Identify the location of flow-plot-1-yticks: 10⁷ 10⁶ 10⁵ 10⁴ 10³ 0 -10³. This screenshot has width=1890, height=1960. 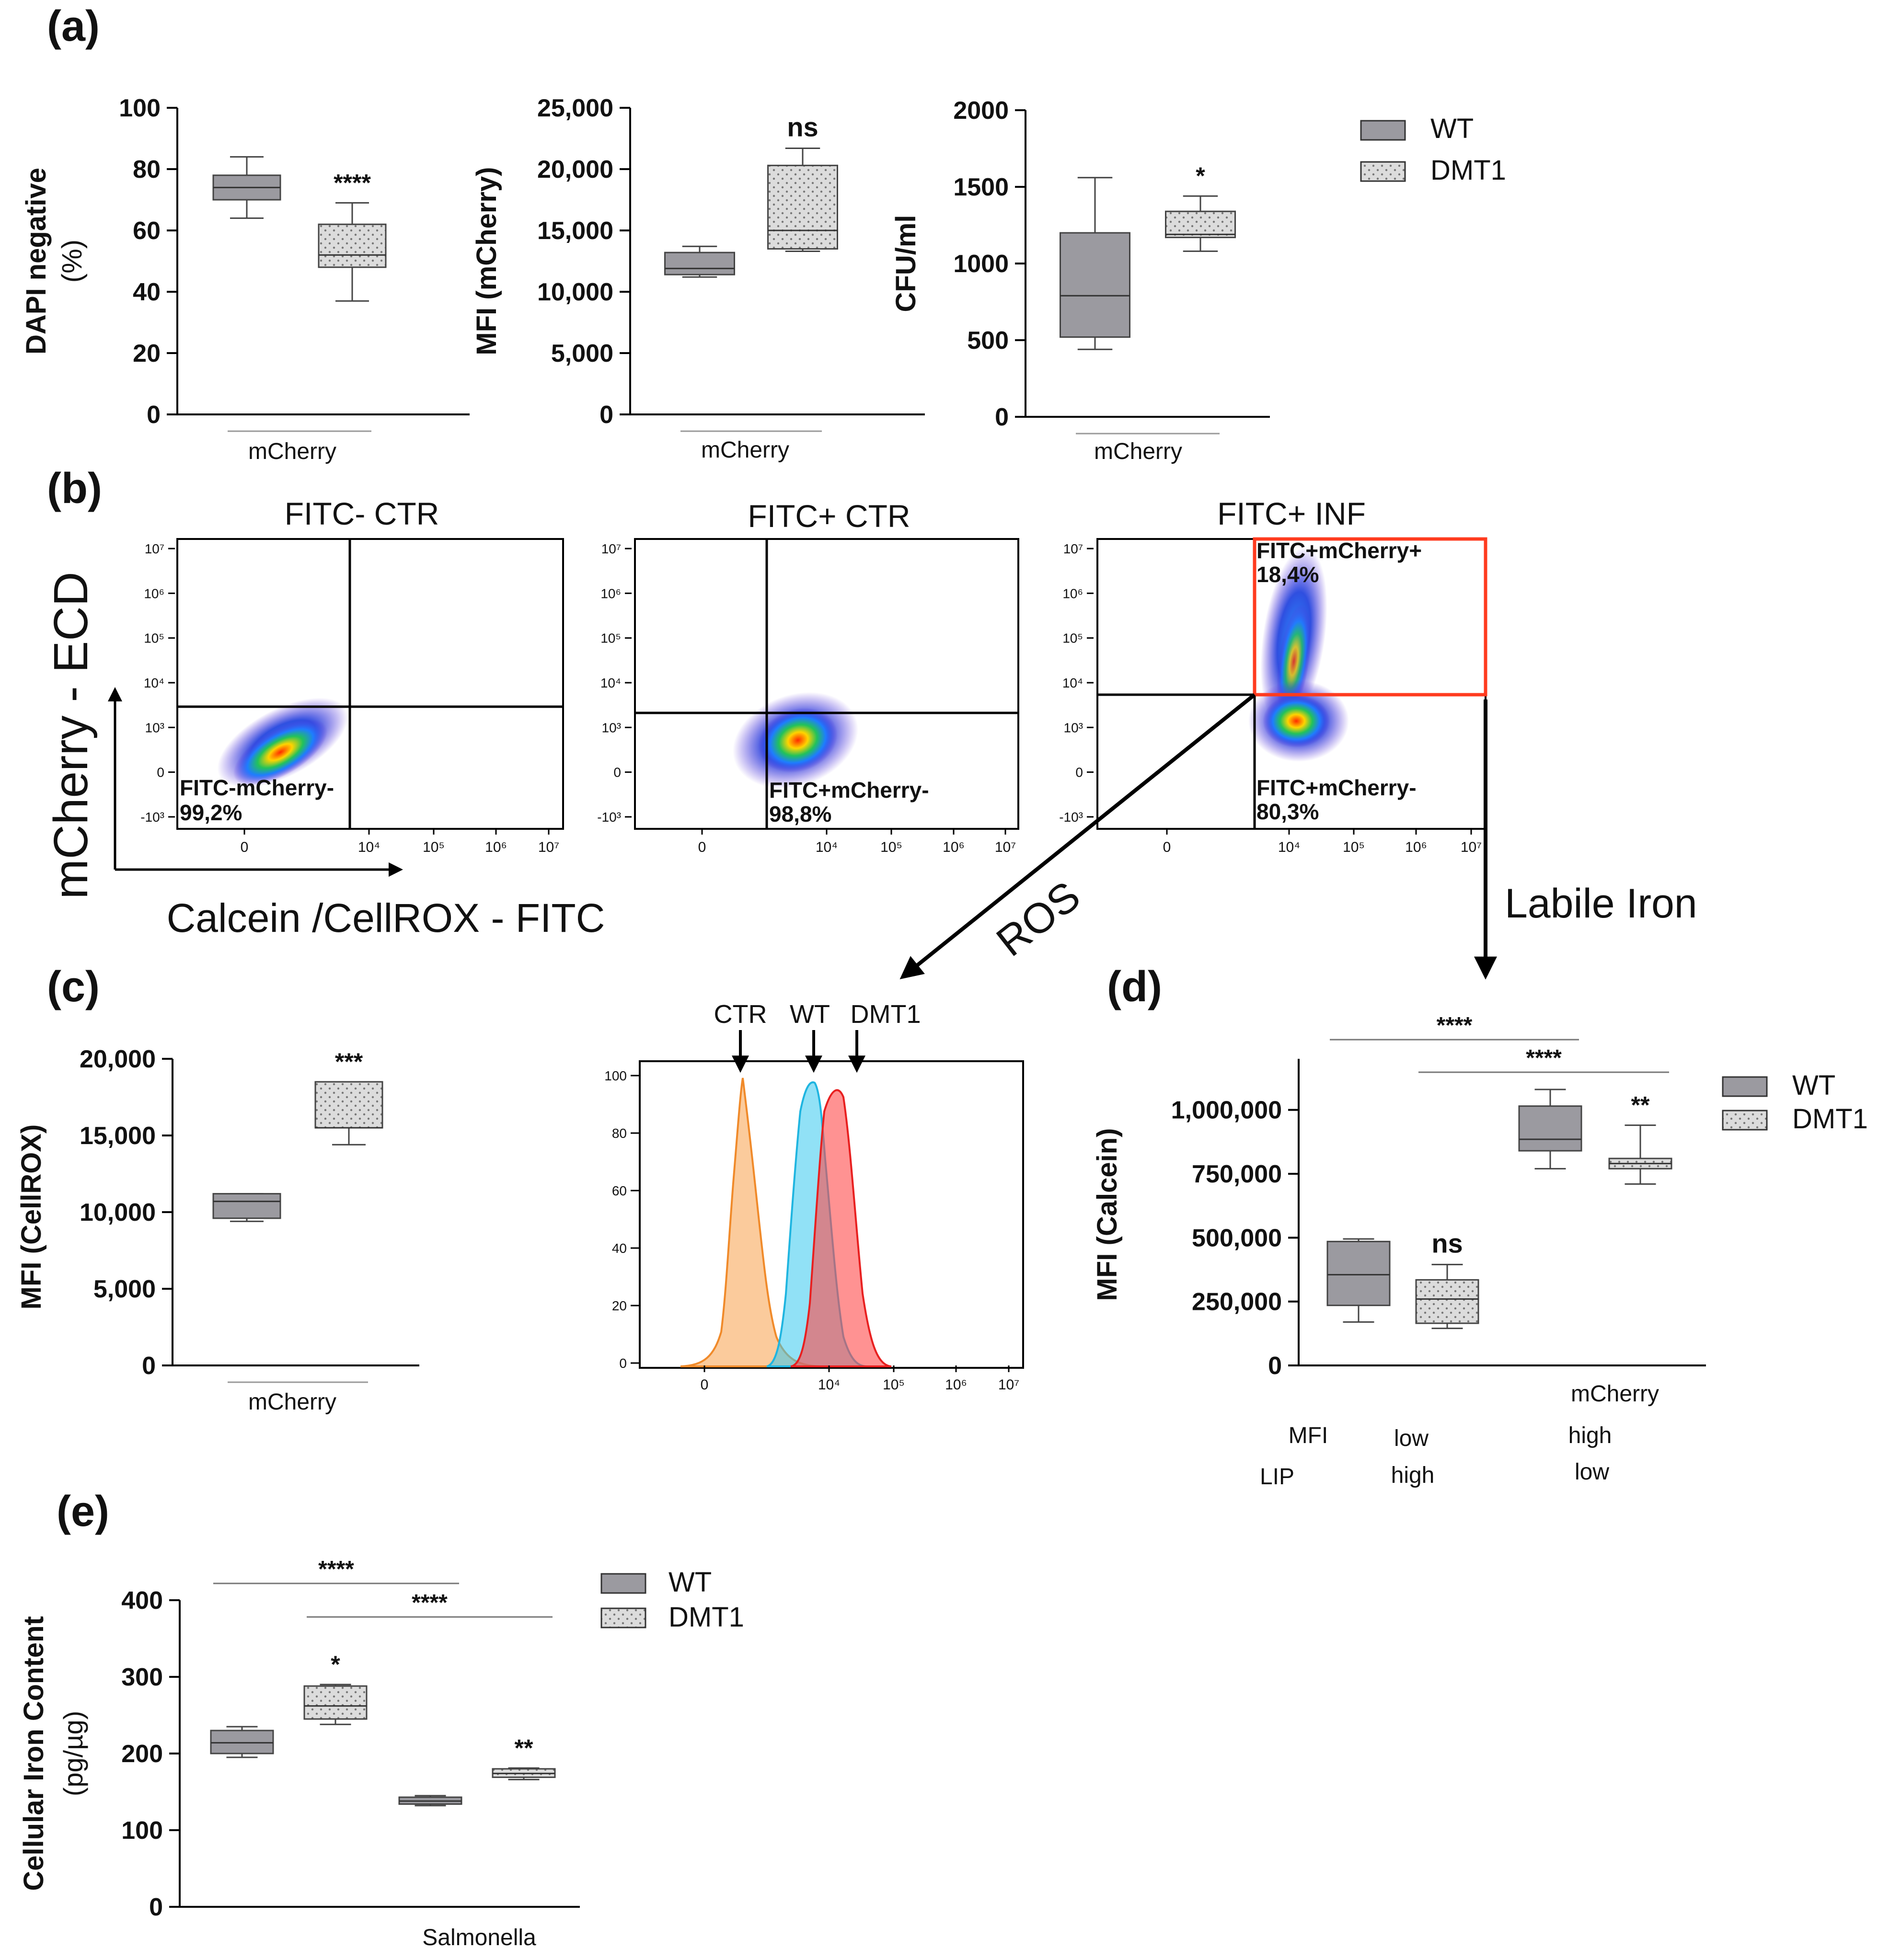
(157, 683).